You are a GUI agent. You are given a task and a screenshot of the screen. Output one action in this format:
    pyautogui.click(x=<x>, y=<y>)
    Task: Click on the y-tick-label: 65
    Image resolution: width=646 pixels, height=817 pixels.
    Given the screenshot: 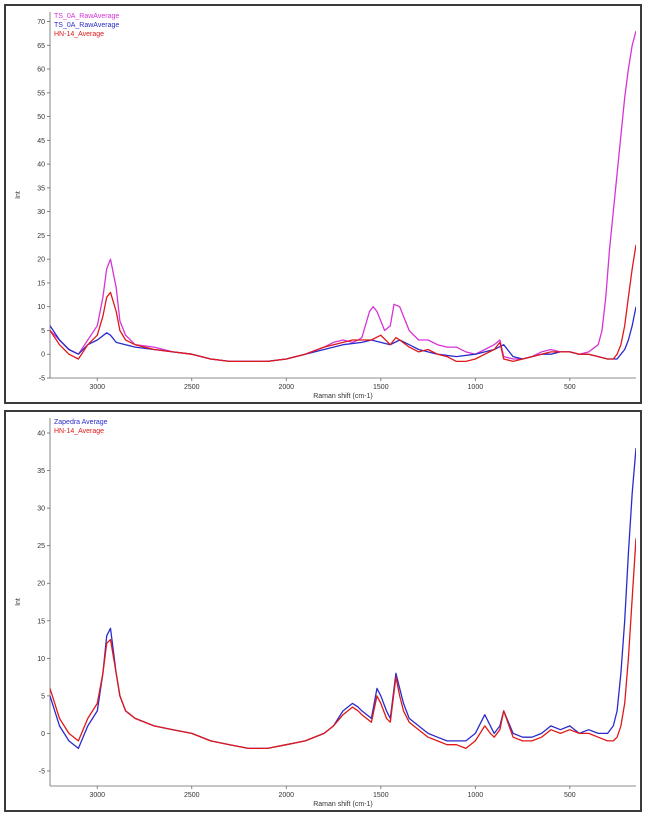 What is the action you would take?
    pyautogui.click(x=41, y=46)
    